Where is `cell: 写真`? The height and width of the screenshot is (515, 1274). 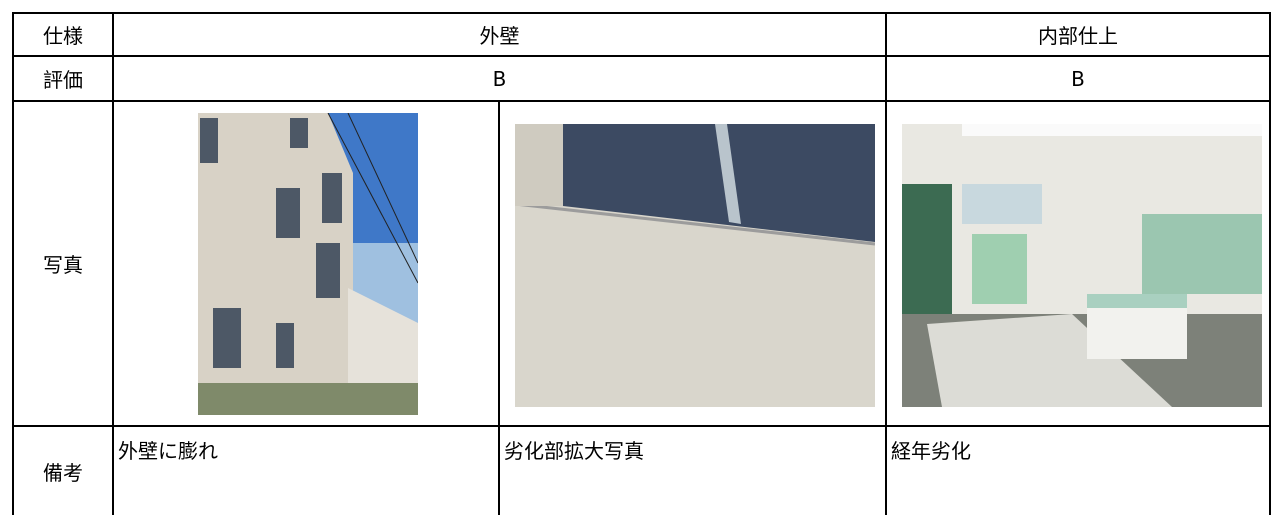
cell: 写真 is located at coordinates (63, 265).